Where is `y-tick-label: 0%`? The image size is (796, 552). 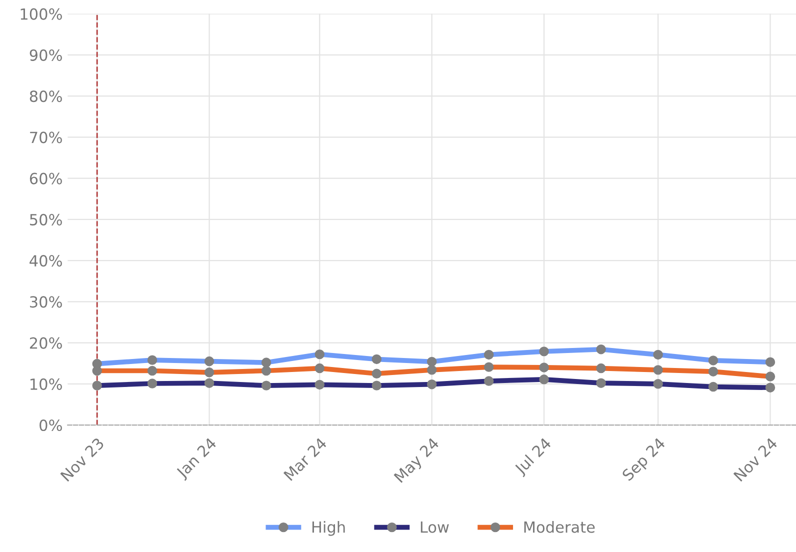 y-tick-label: 0% is located at coordinates (51, 426).